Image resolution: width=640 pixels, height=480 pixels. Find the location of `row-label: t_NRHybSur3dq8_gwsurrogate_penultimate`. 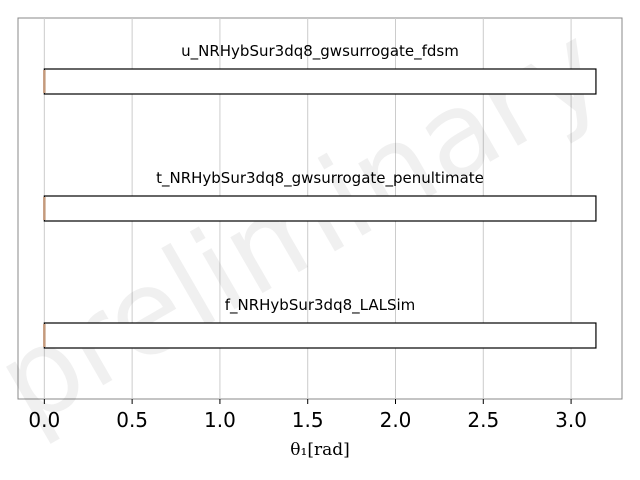

row-label: t_NRHybSur3dq8_gwsurrogate_penultimate is located at coordinates (320, 178).